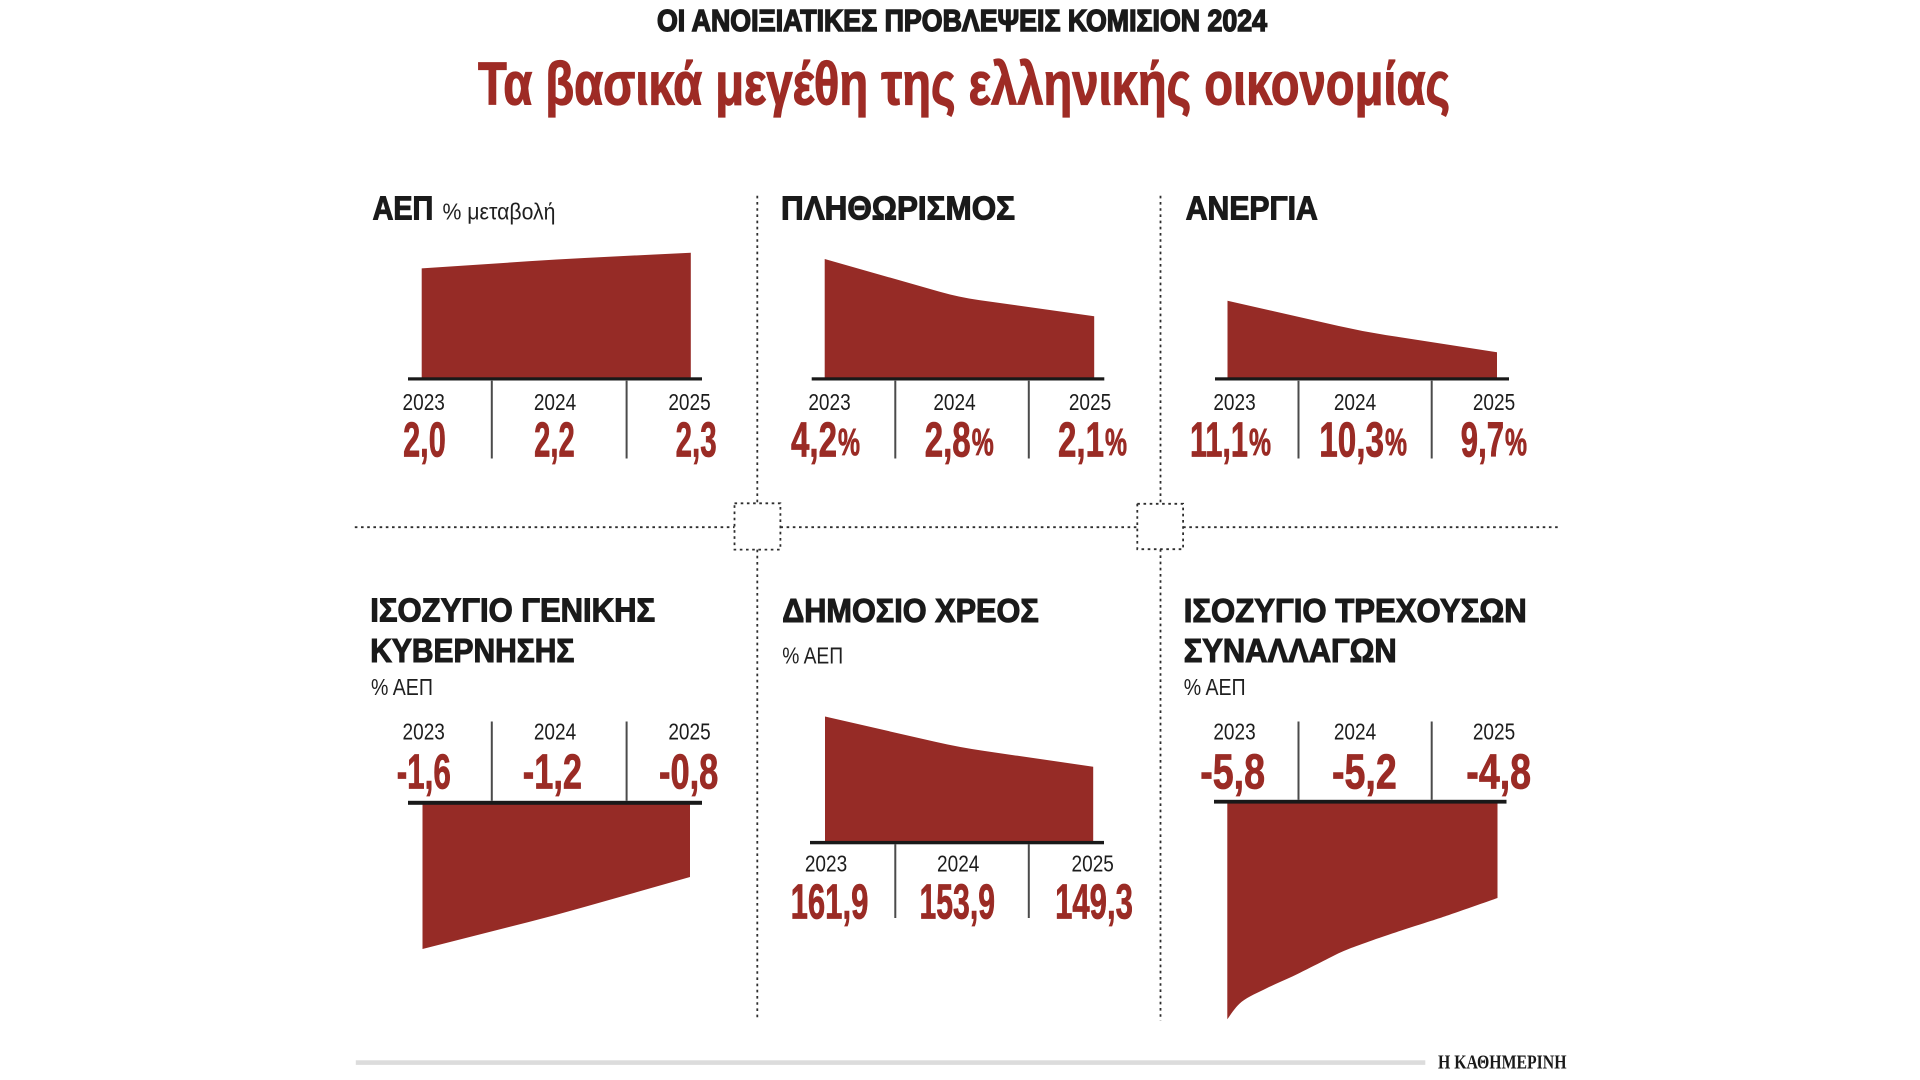 This screenshot has width=1920, height=1080. What do you see at coordinates (958, 901) in the screenshot?
I see `svg-text: 153,9` at bounding box center [958, 901].